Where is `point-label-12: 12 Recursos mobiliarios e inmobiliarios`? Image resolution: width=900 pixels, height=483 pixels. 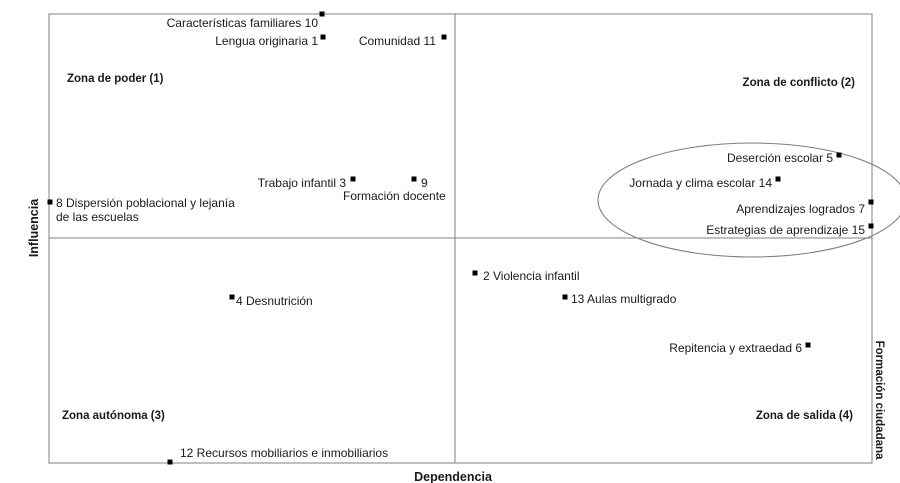
point-label-12: 12 Recursos mobiliarios e inmobiliarios is located at coordinates (284, 453).